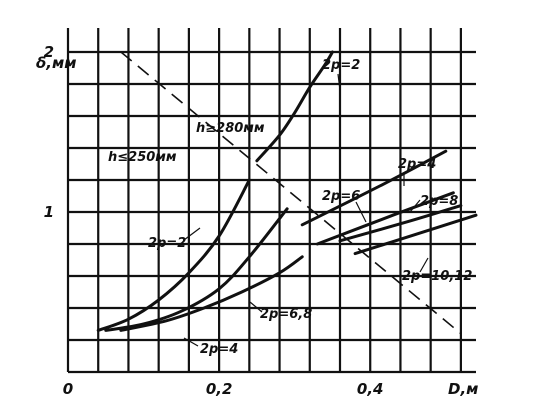 The height and width of the screenshot is (420, 543). I want to click on x-tick-label: 0,2, so click(219, 389).